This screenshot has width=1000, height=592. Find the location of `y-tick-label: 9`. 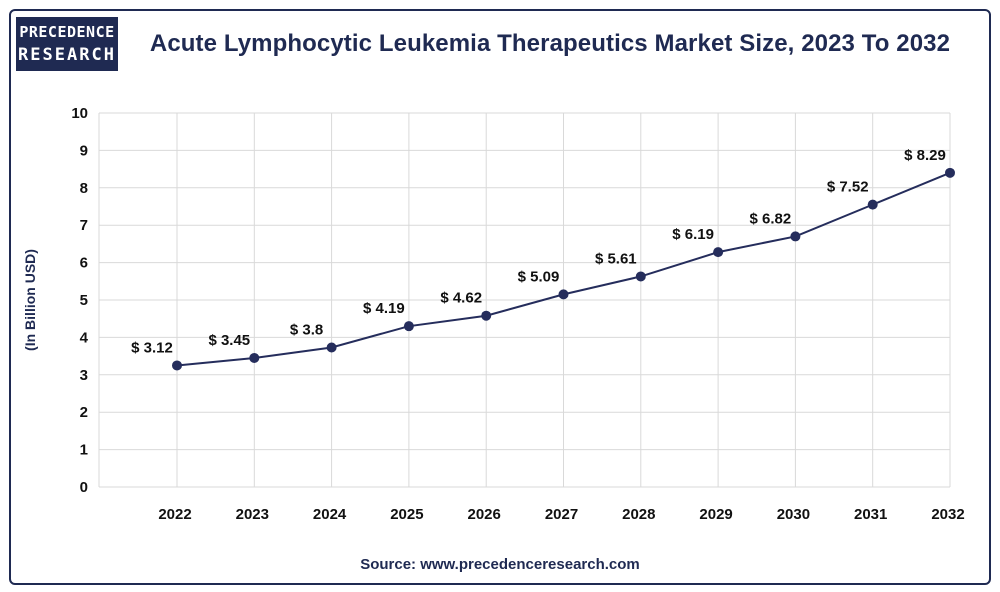

y-tick-label: 9 is located at coordinates (84, 150).